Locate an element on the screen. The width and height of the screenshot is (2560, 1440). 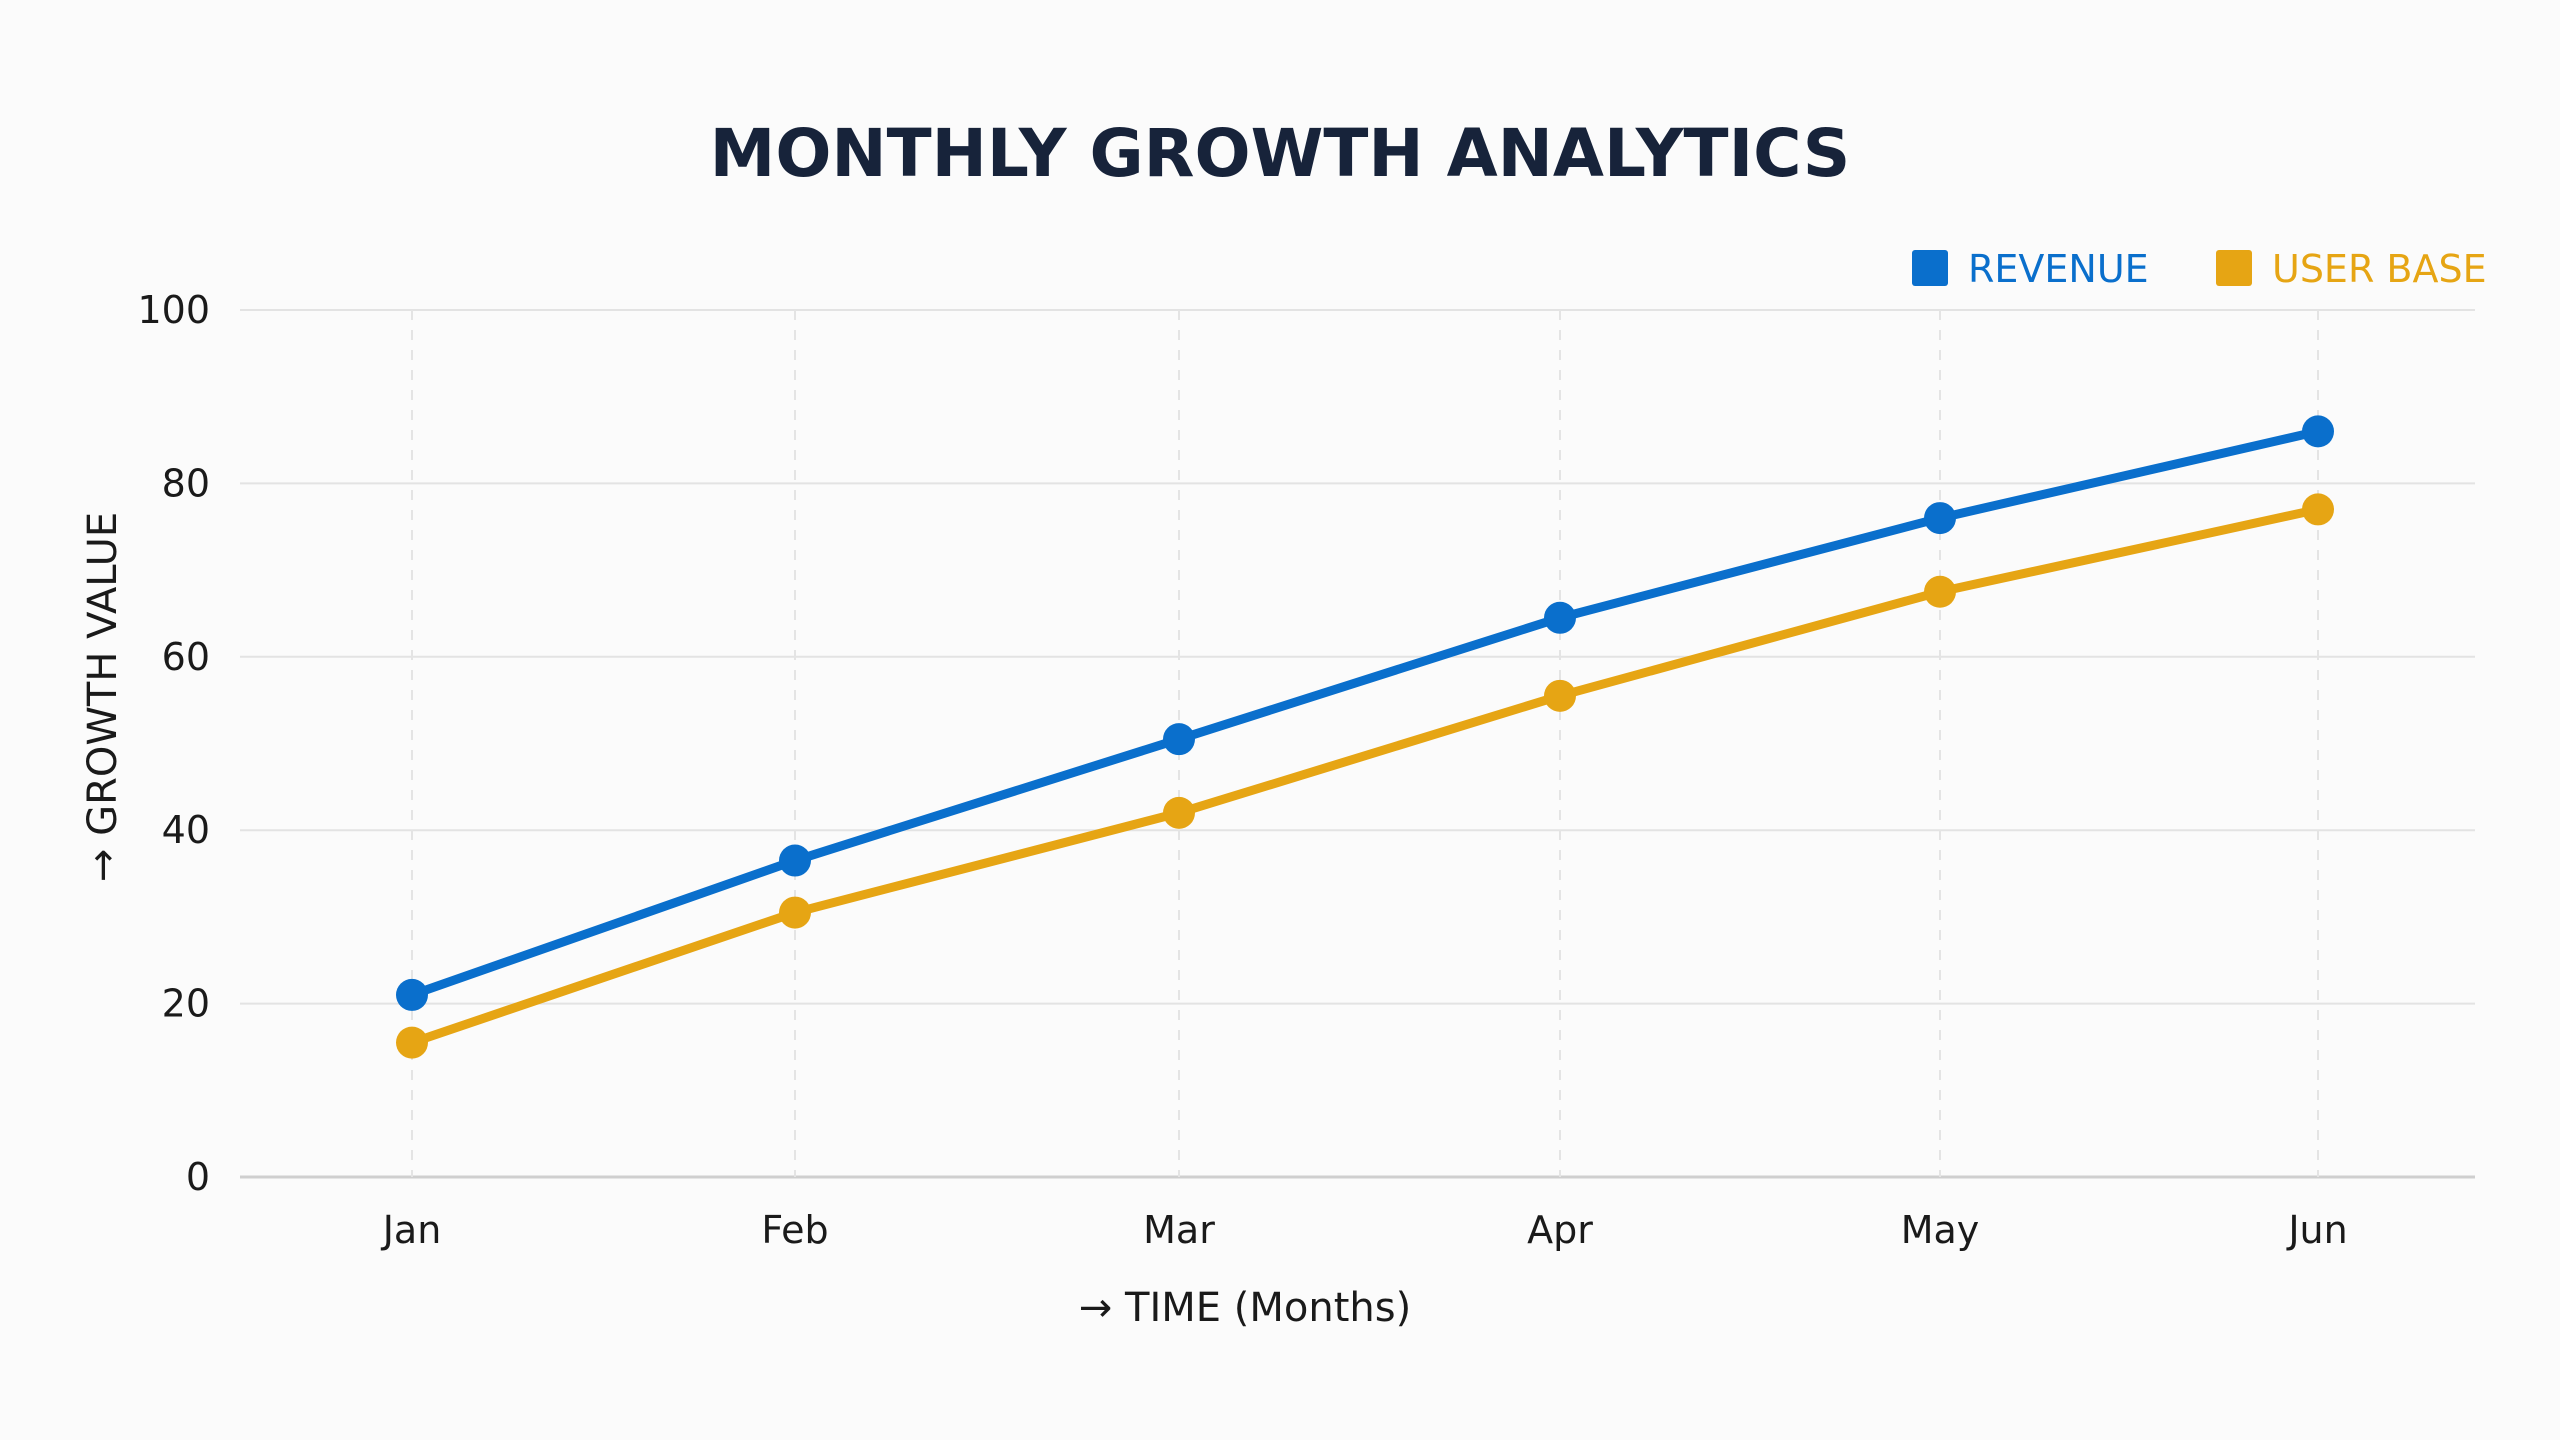
x-tick-label: Feb is located at coordinates (794, 1230).